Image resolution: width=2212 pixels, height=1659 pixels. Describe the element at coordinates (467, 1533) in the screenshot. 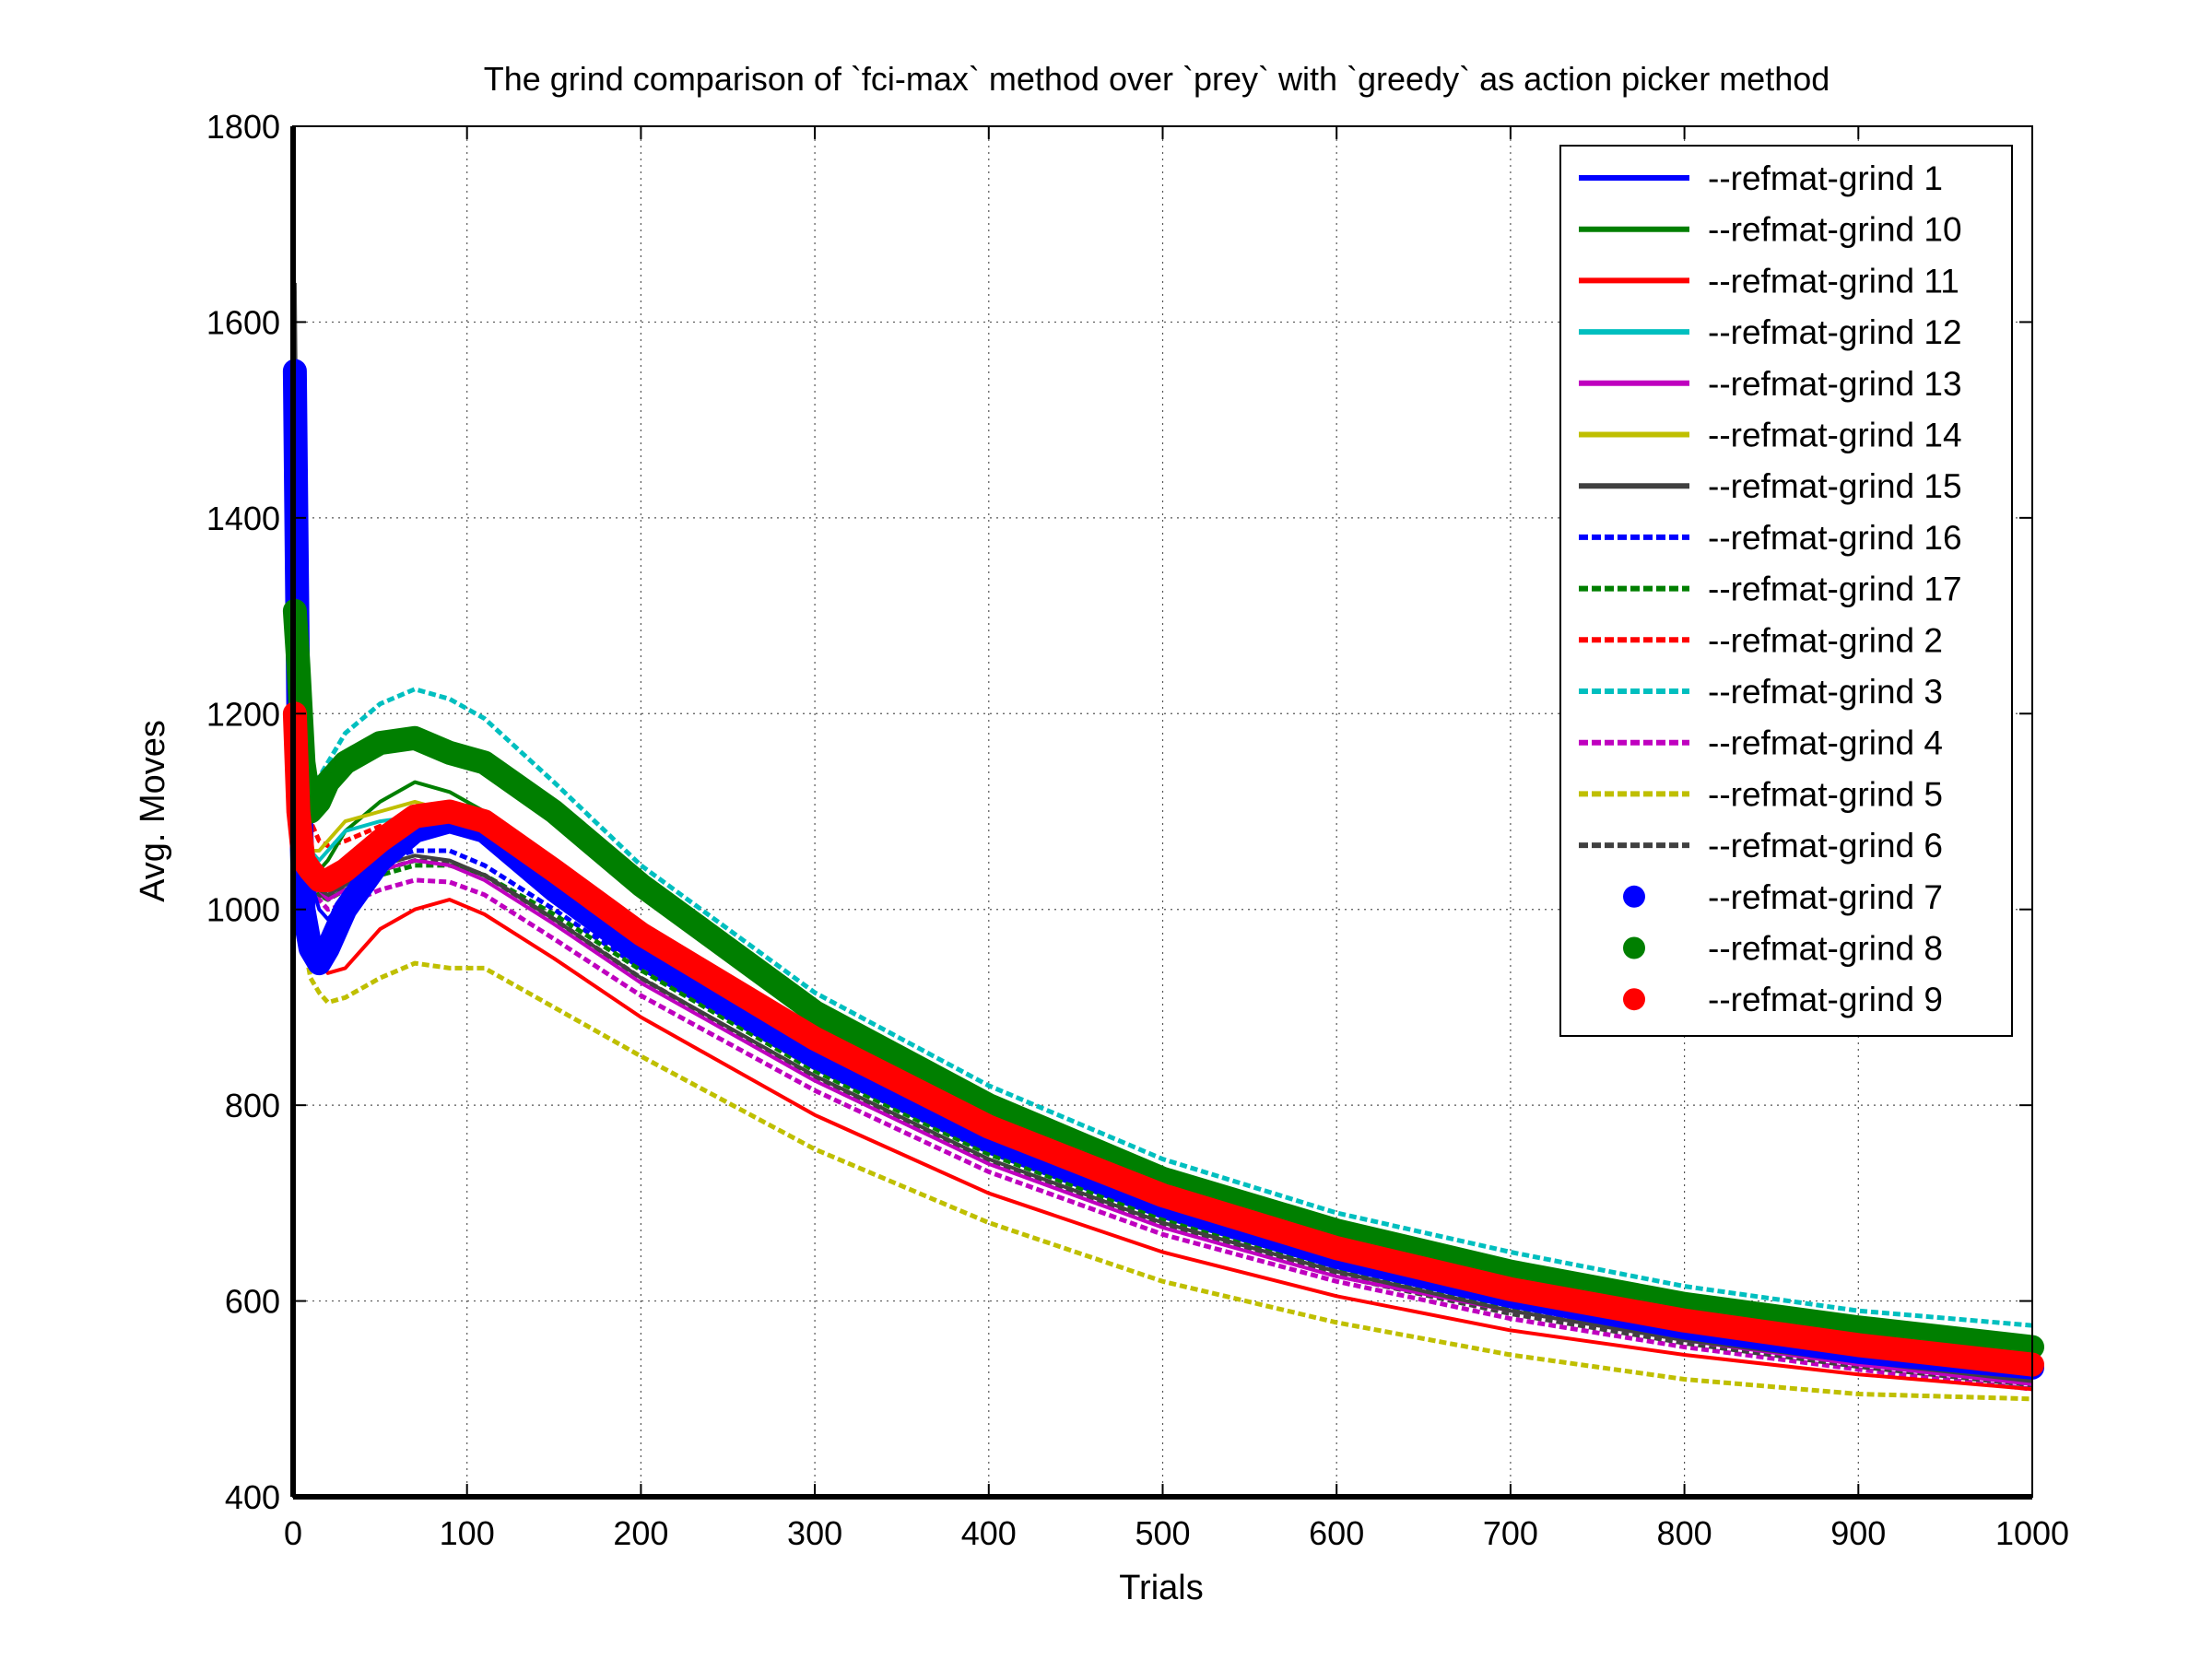

I see `x-tick-label: 100` at that location.